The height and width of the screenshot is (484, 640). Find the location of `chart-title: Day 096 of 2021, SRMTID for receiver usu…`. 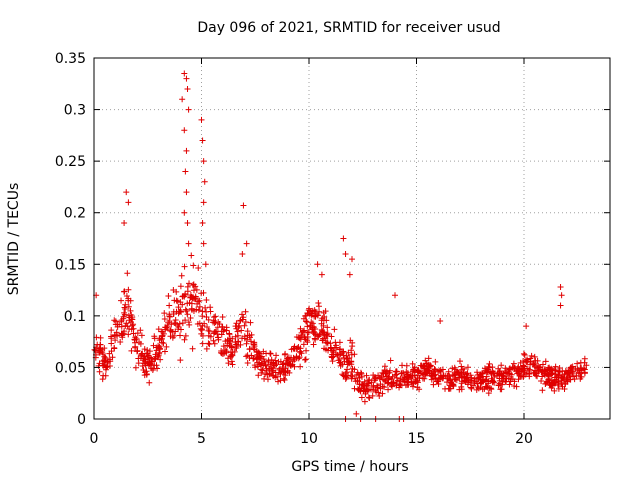

chart-title: Day 096 of 2021, SRMTID for receiver usu… is located at coordinates (348, 28).